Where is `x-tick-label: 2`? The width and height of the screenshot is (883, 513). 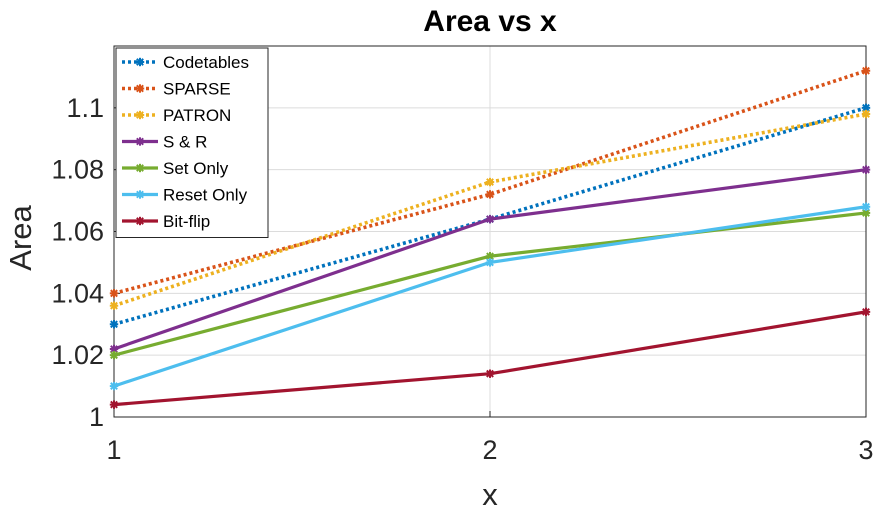
x-tick-label: 2 is located at coordinates (489, 450).